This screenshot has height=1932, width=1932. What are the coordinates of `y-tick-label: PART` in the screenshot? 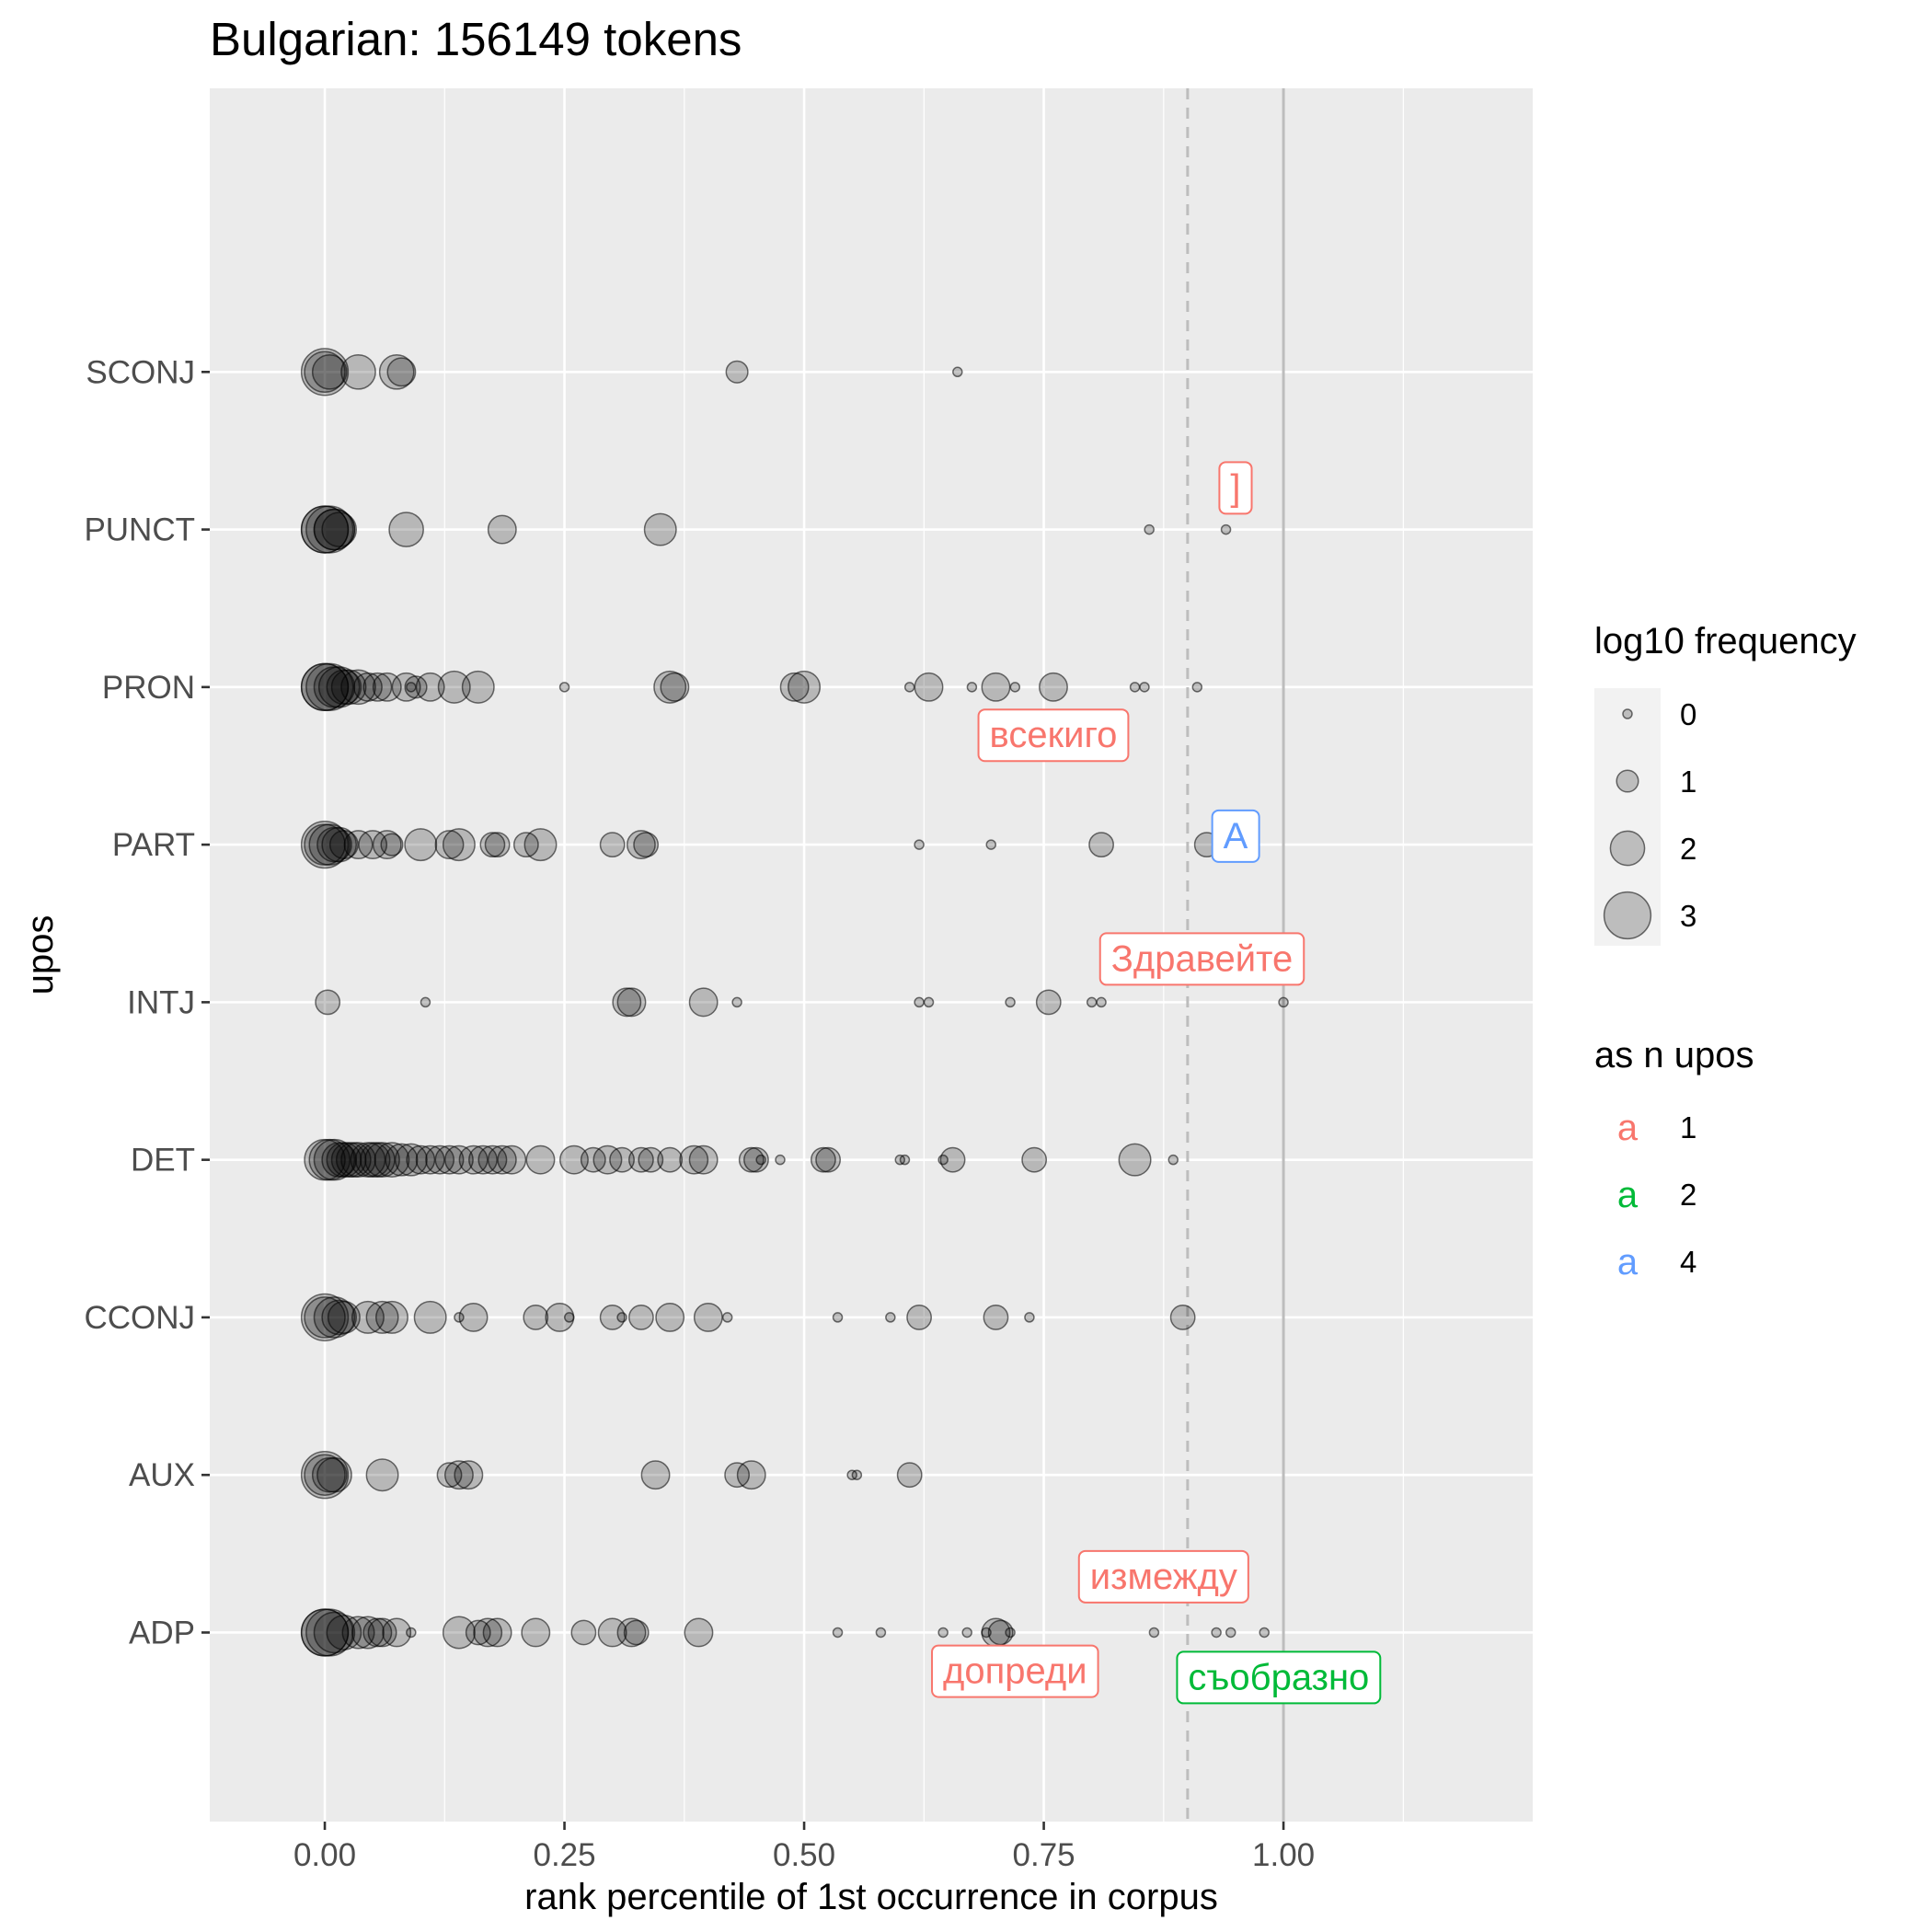 It's located at (153, 845).